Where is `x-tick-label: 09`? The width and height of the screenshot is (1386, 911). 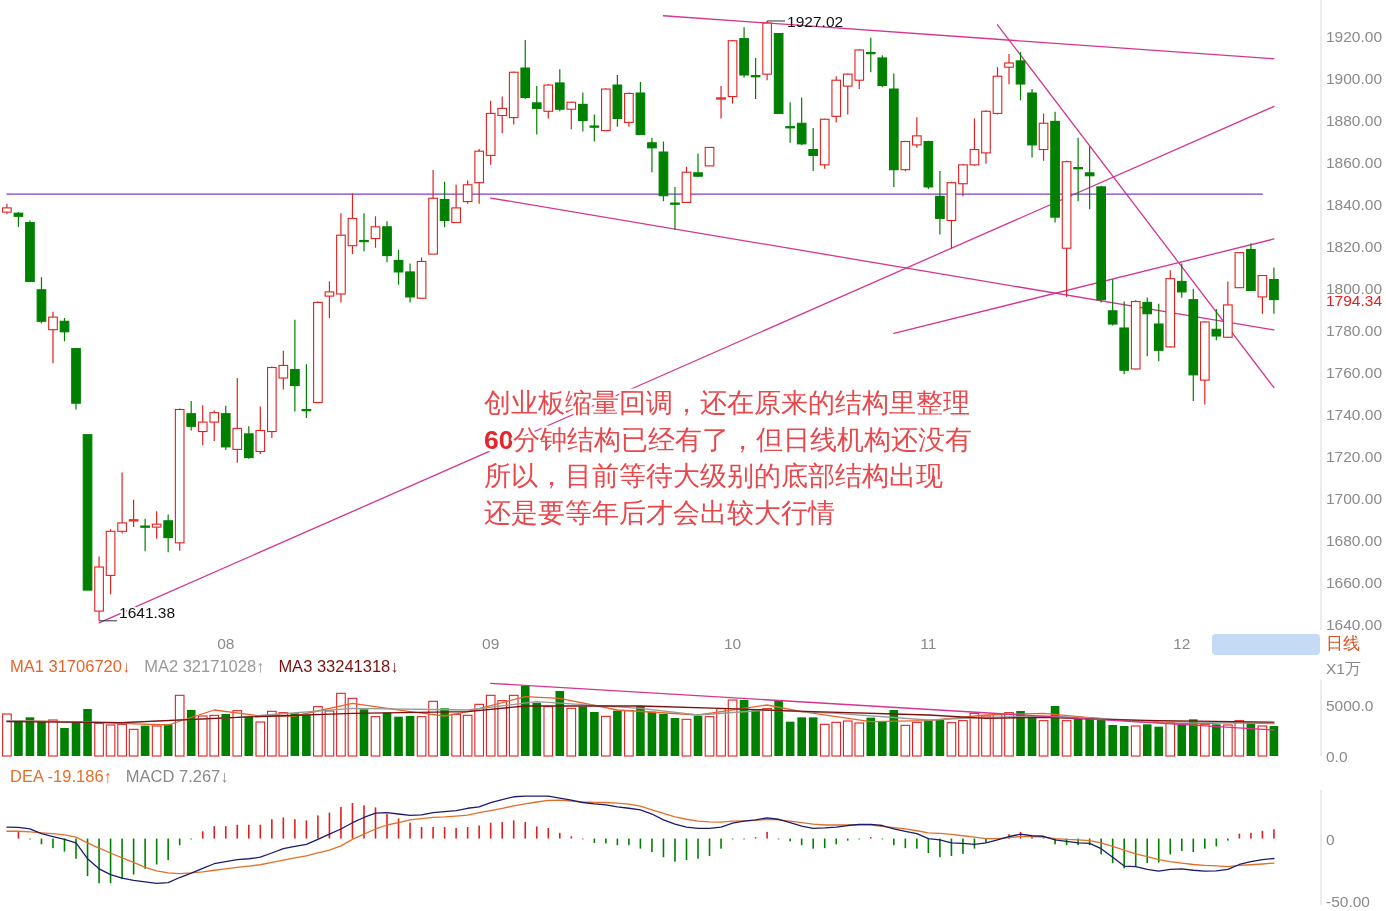 x-tick-label: 09 is located at coordinates (491, 643).